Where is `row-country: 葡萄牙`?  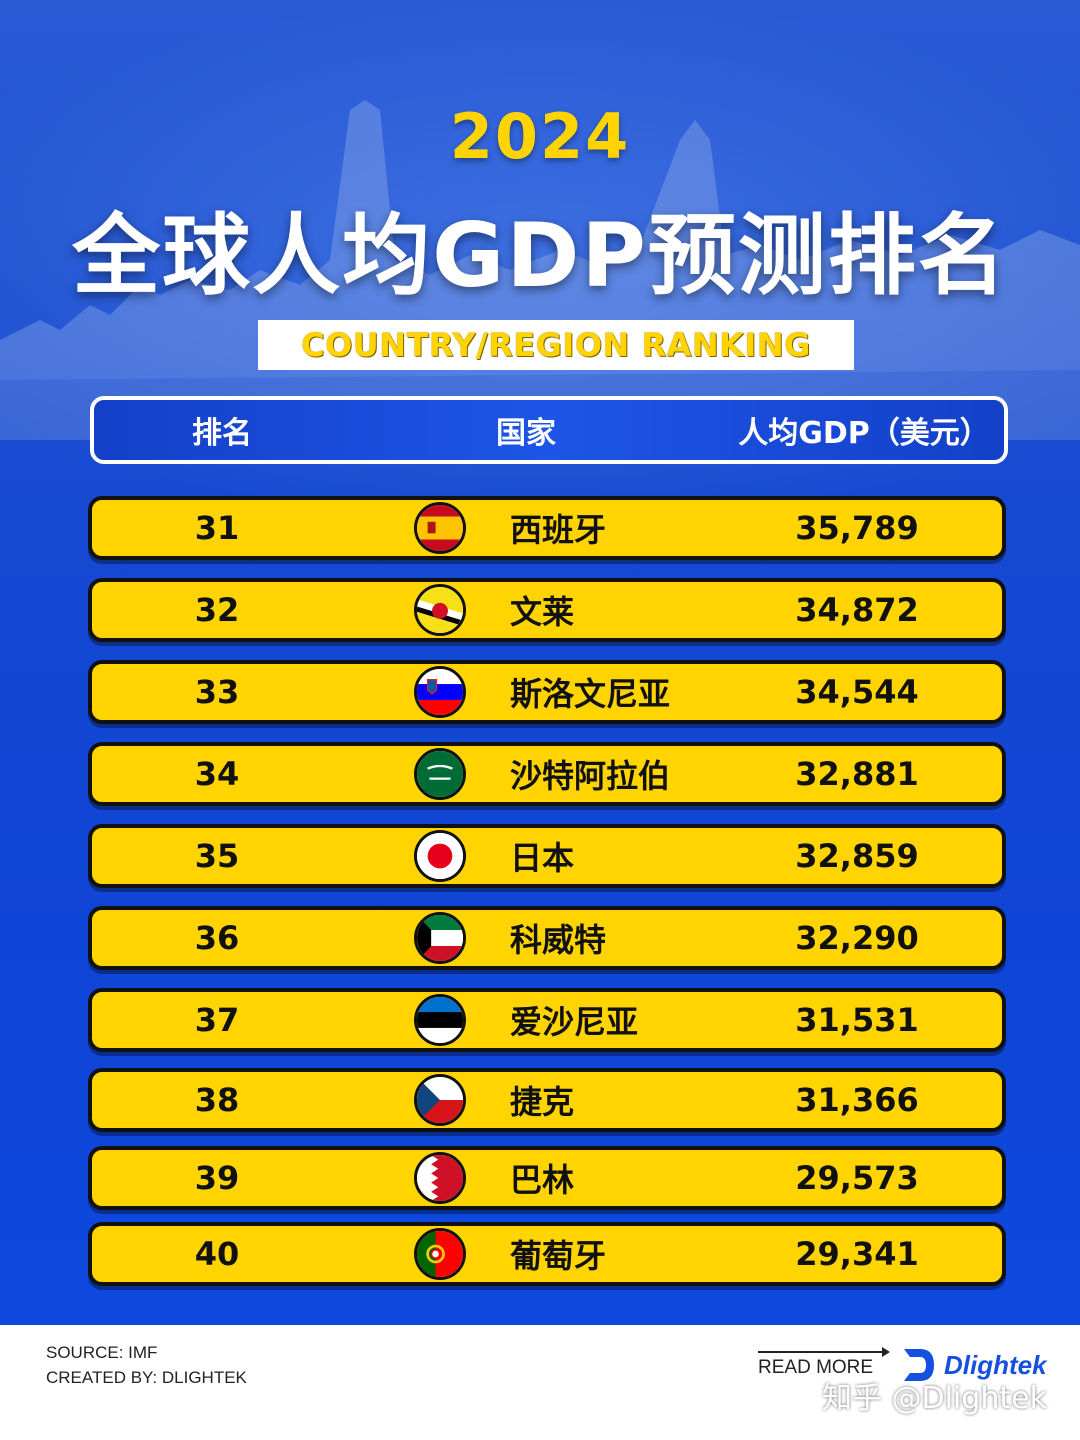
row-country: 葡萄牙 is located at coordinates (558, 1256).